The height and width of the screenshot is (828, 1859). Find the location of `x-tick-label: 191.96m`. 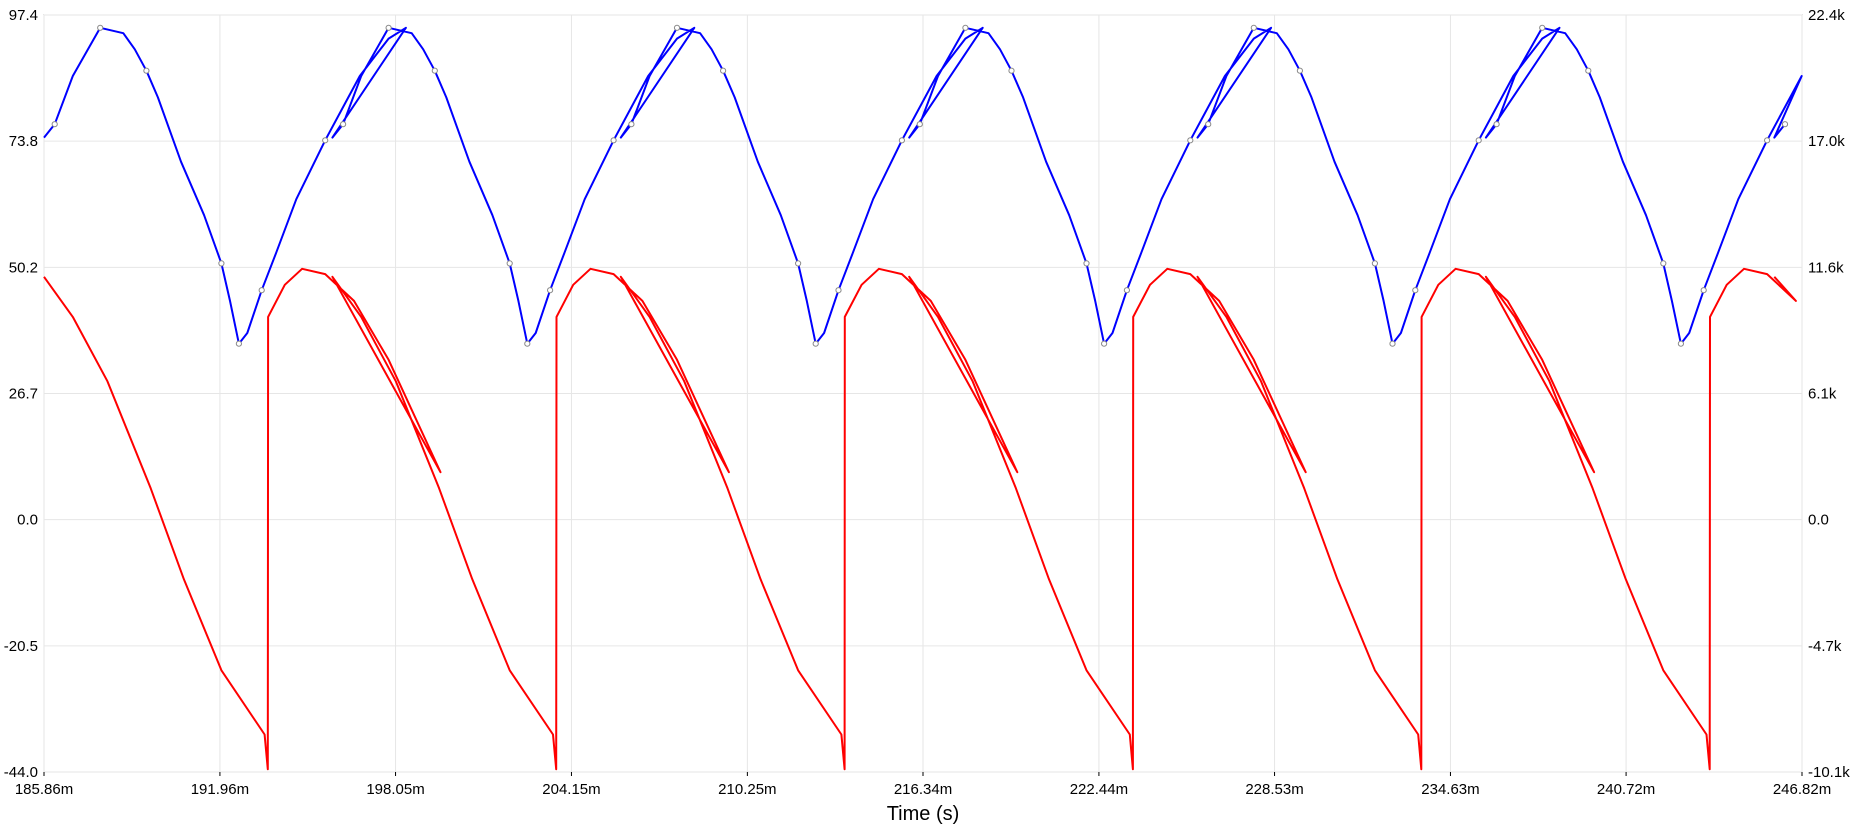

x-tick-label: 191.96m is located at coordinates (220, 789).